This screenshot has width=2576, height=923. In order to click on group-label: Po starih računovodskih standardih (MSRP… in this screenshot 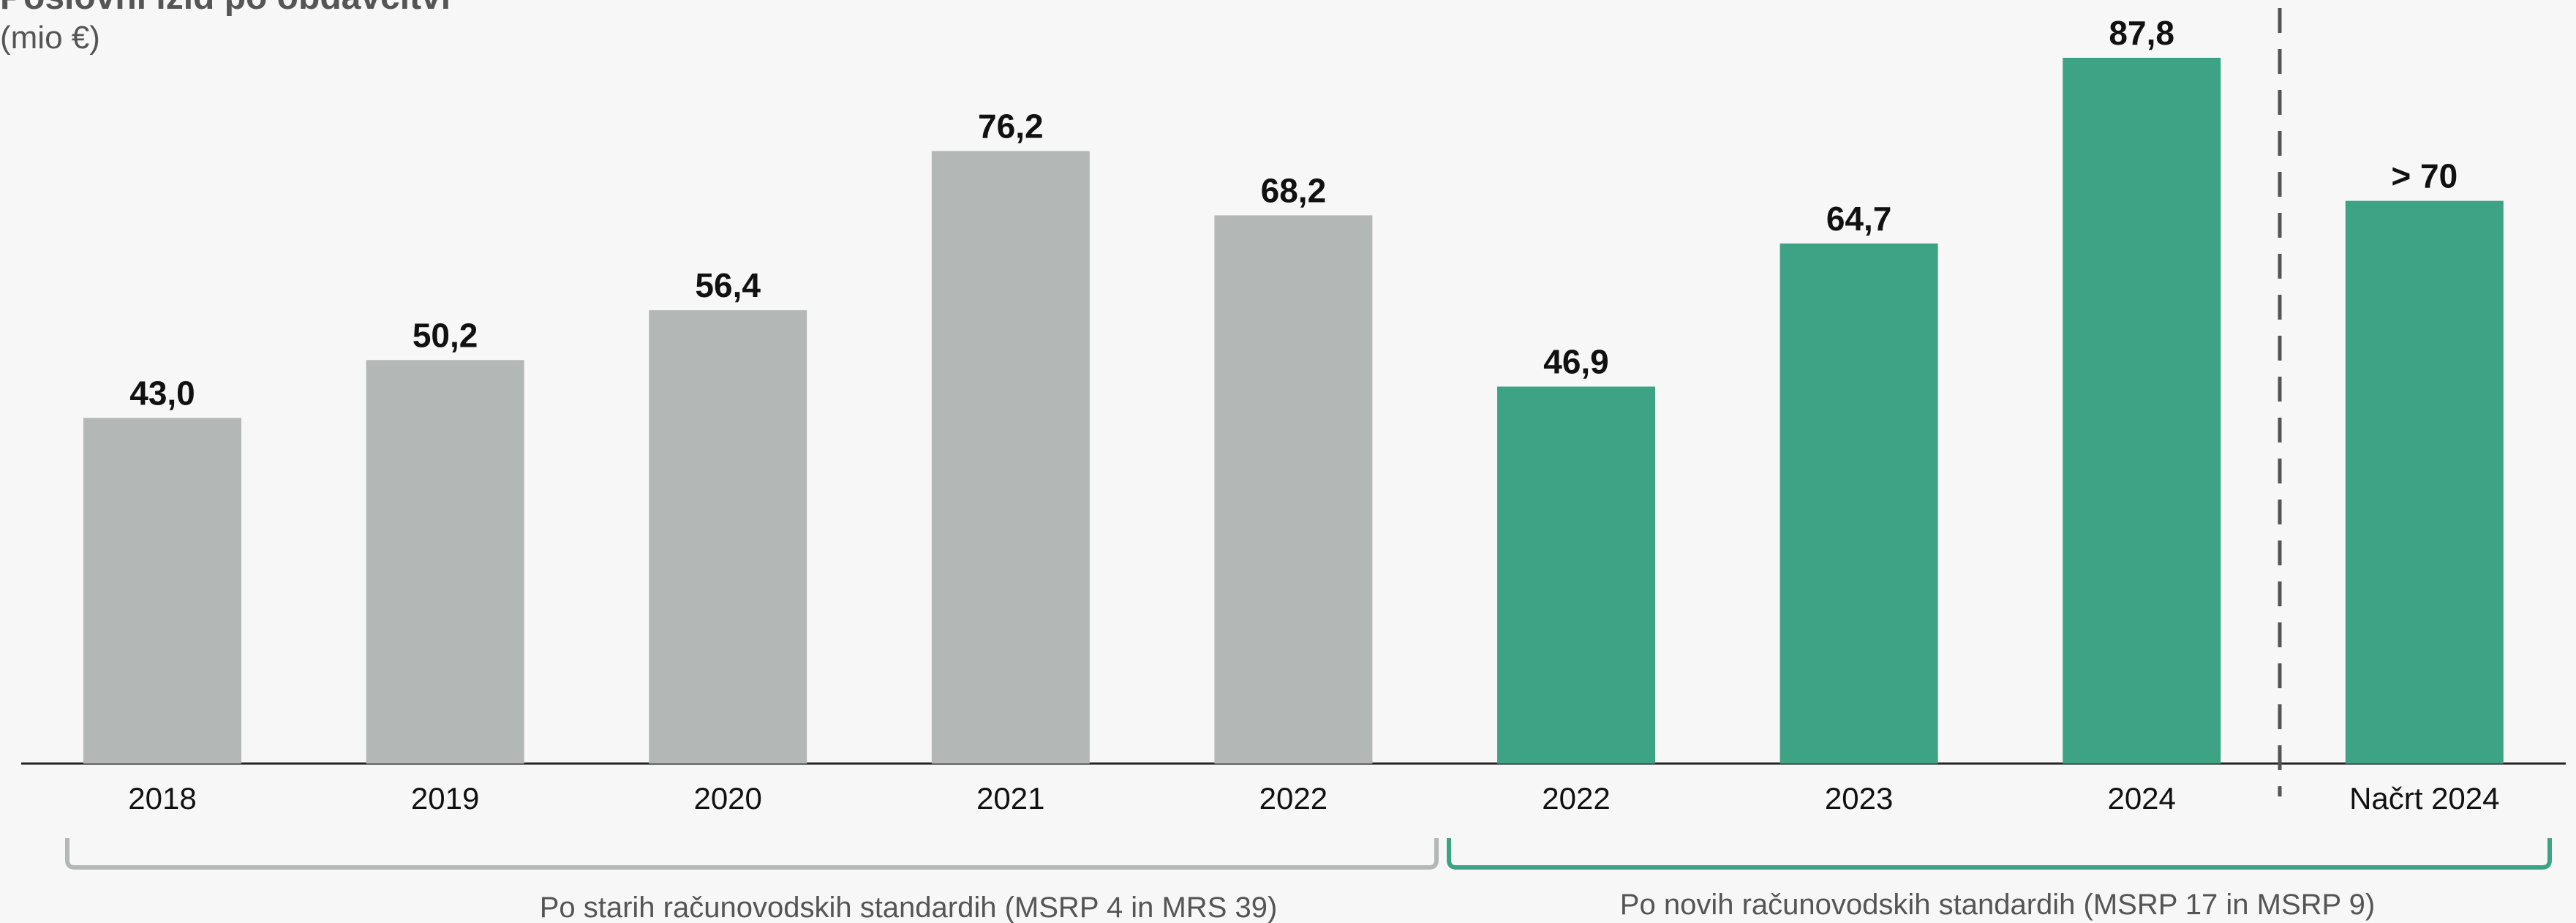, I will do `click(909, 907)`.